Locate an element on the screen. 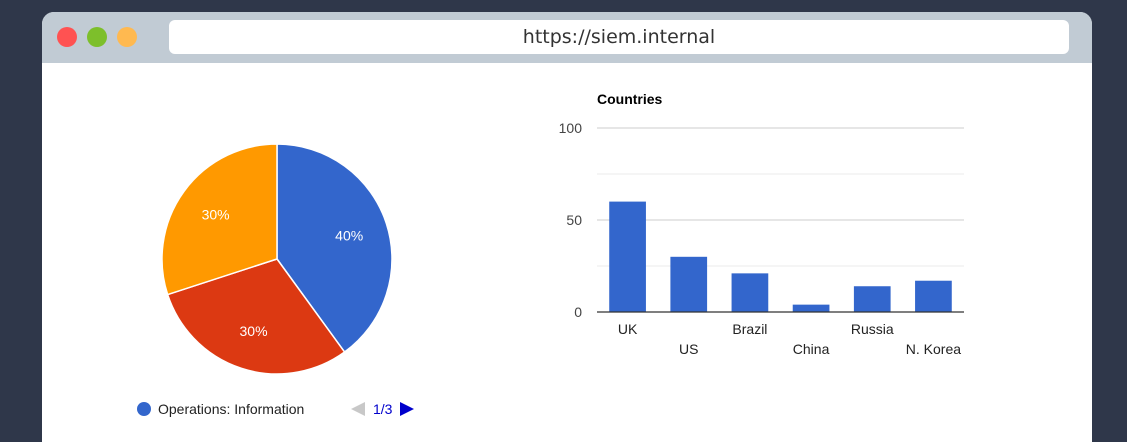  legend-next-icon is located at coordinates (407, 409).